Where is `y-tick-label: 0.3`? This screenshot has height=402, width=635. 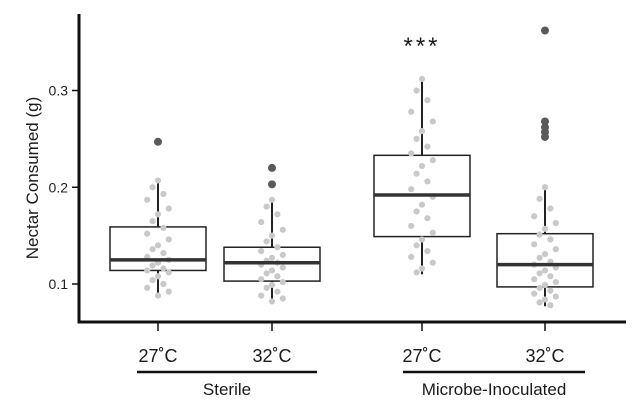
y-tick-label: 0.3 is located at coordinates (59, 91).